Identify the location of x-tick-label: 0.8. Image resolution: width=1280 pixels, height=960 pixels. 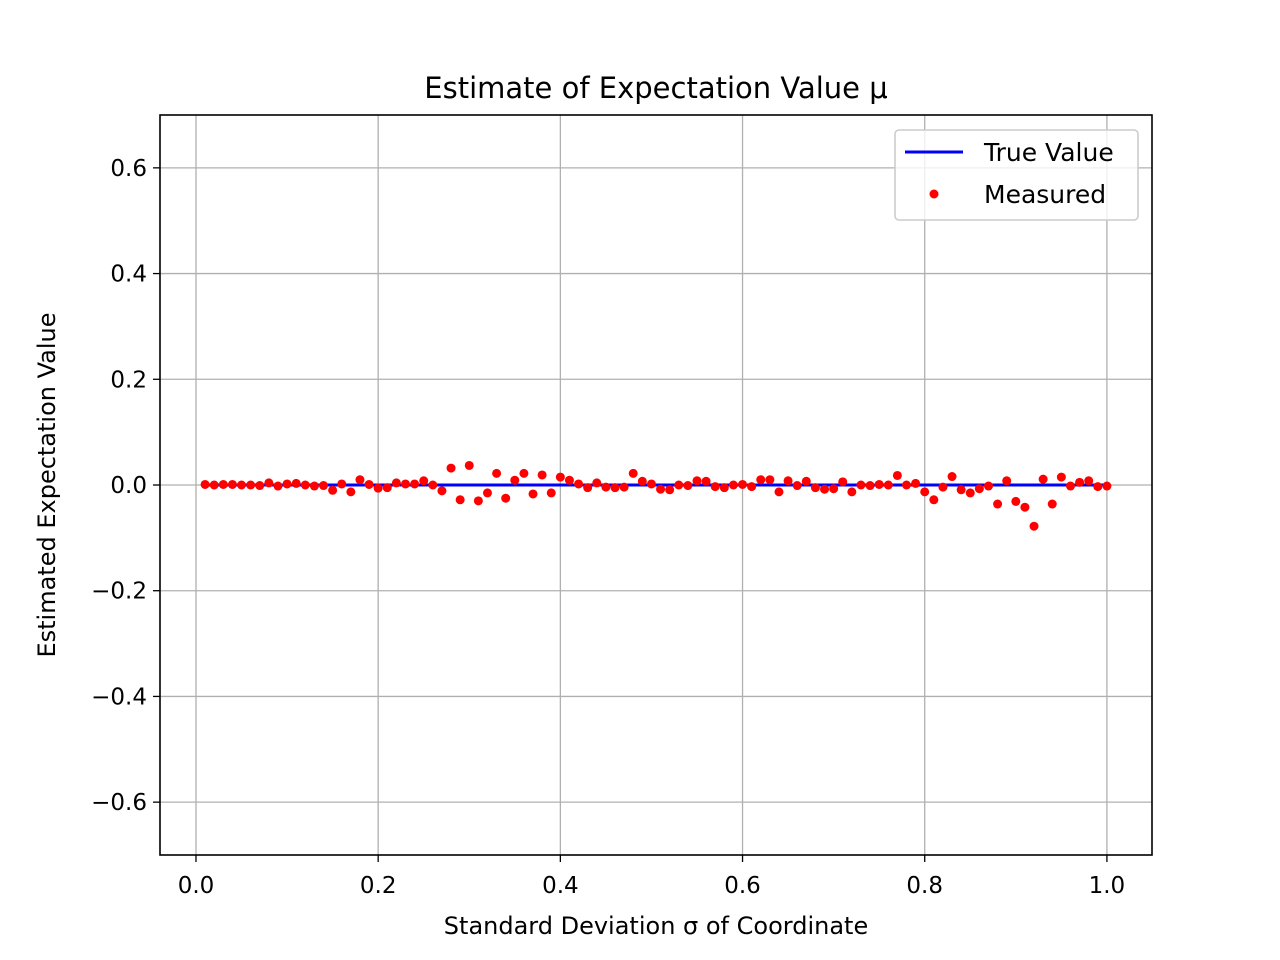
(924, 886).